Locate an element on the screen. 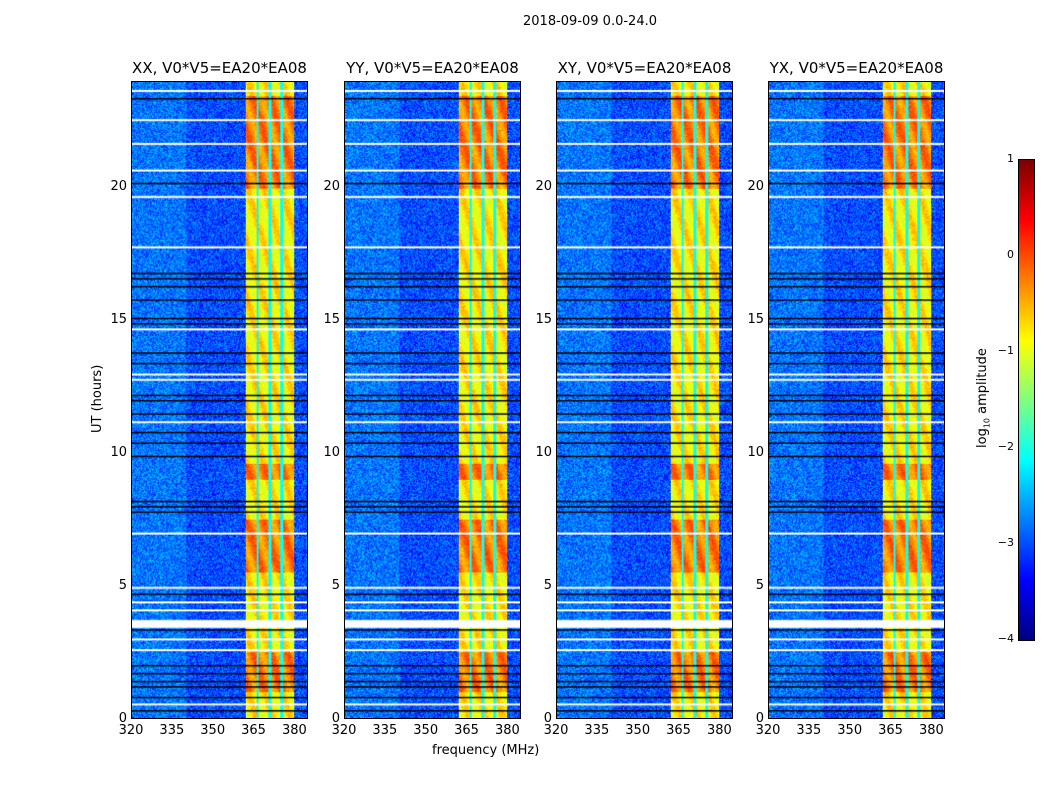 Image resolution: width=1050 pixels, height=800 pixels. panel-title: XX, V0*V5=EA20*EA08 is located at coordinates (219, 68).